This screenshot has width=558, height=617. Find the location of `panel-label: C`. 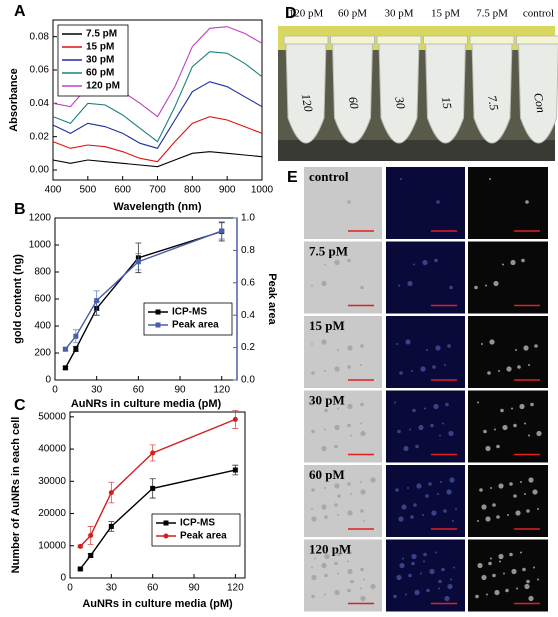

panel-label: C is located at coordinates (20, 405).